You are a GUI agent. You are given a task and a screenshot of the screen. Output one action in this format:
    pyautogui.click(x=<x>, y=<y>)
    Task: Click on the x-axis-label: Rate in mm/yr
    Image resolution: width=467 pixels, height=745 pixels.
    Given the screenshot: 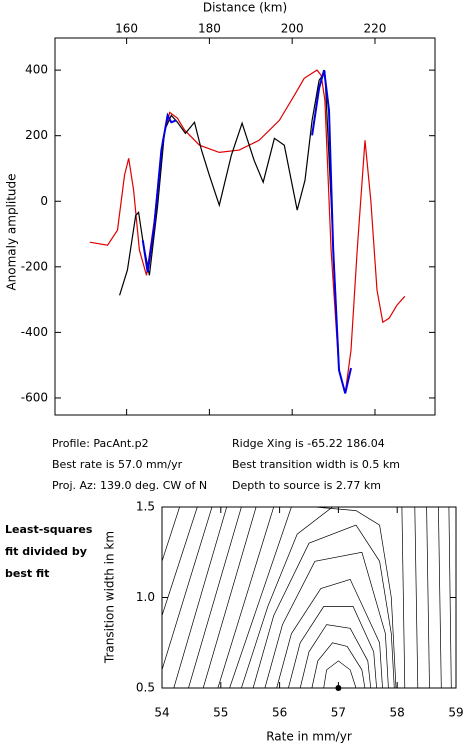 What is the action you would take?
    pyautogui.click(x=309, y=737)
    